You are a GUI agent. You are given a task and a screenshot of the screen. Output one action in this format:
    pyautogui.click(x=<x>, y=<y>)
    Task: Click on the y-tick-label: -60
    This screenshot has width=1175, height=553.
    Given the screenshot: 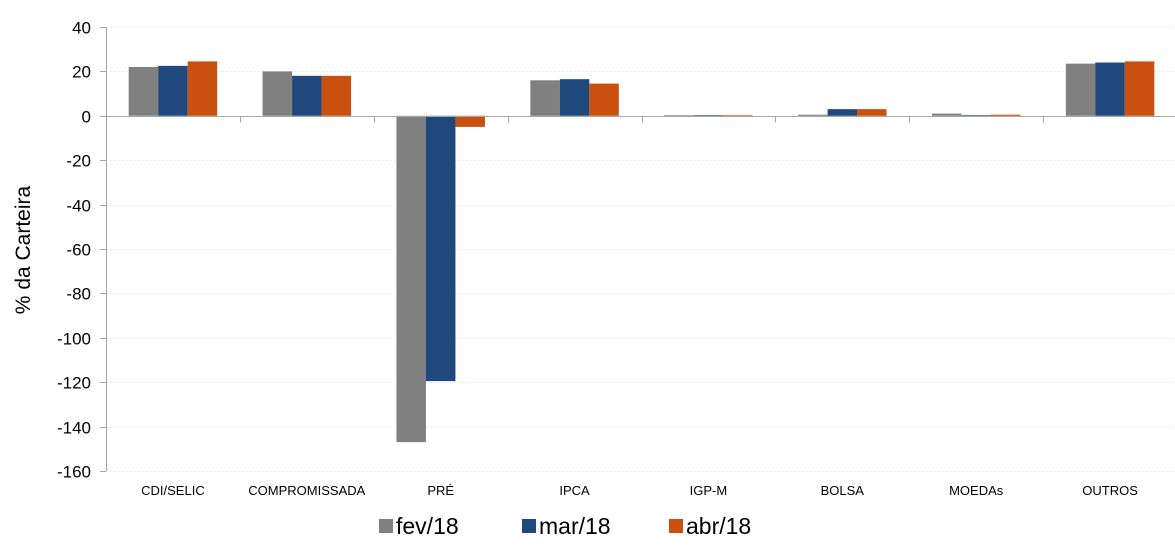 What is the action you would take?
    pyautogui.click(x=78, y=250)
    